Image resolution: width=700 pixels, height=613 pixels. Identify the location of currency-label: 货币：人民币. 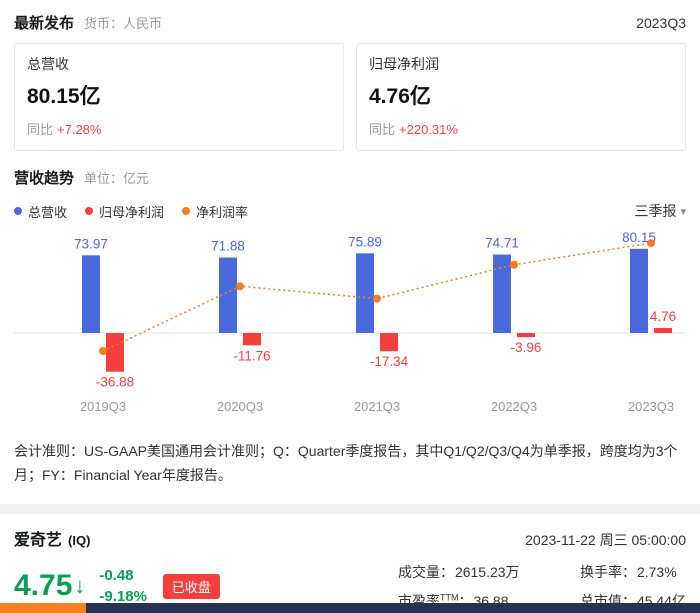
(123, 23).